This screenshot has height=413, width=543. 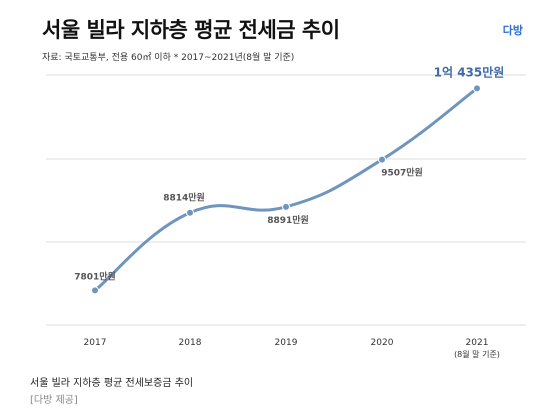 I want to click on data-label-2018: 8814만원, so click(x=184, y=198).